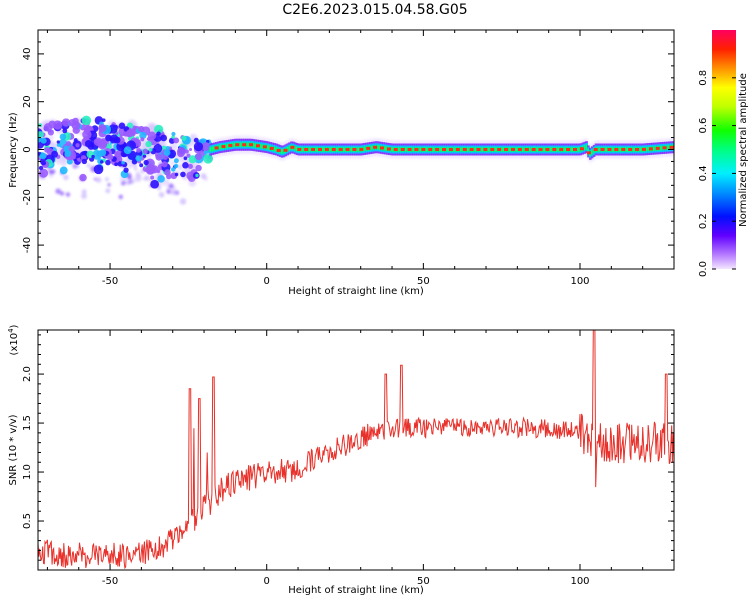  What do you see at coordinates (356, 291) in the screenshot?
I see `spectrogram-xlabel: Height of straight line (km)` at bounding box center [356, 291].